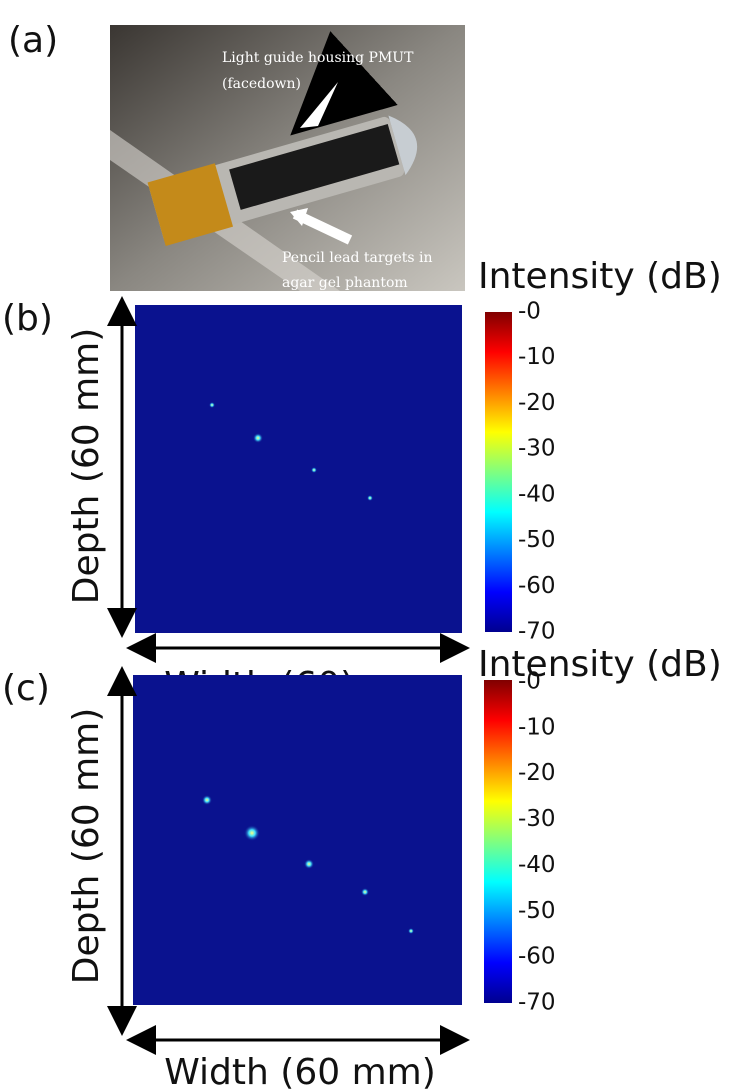 The height and width of the screenshot is (1091, 740). Describe the element at coordinates (345, 283) in the screenshot. I see `annotation: agar gel phantom` at that location.